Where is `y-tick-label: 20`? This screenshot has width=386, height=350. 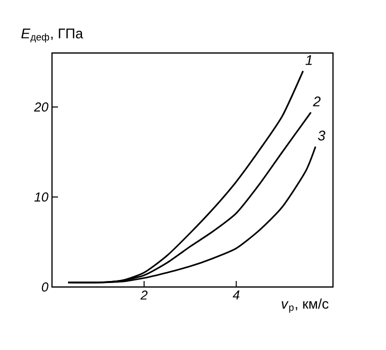 y-tick-label: 20 is located at coordinates (41, 107).